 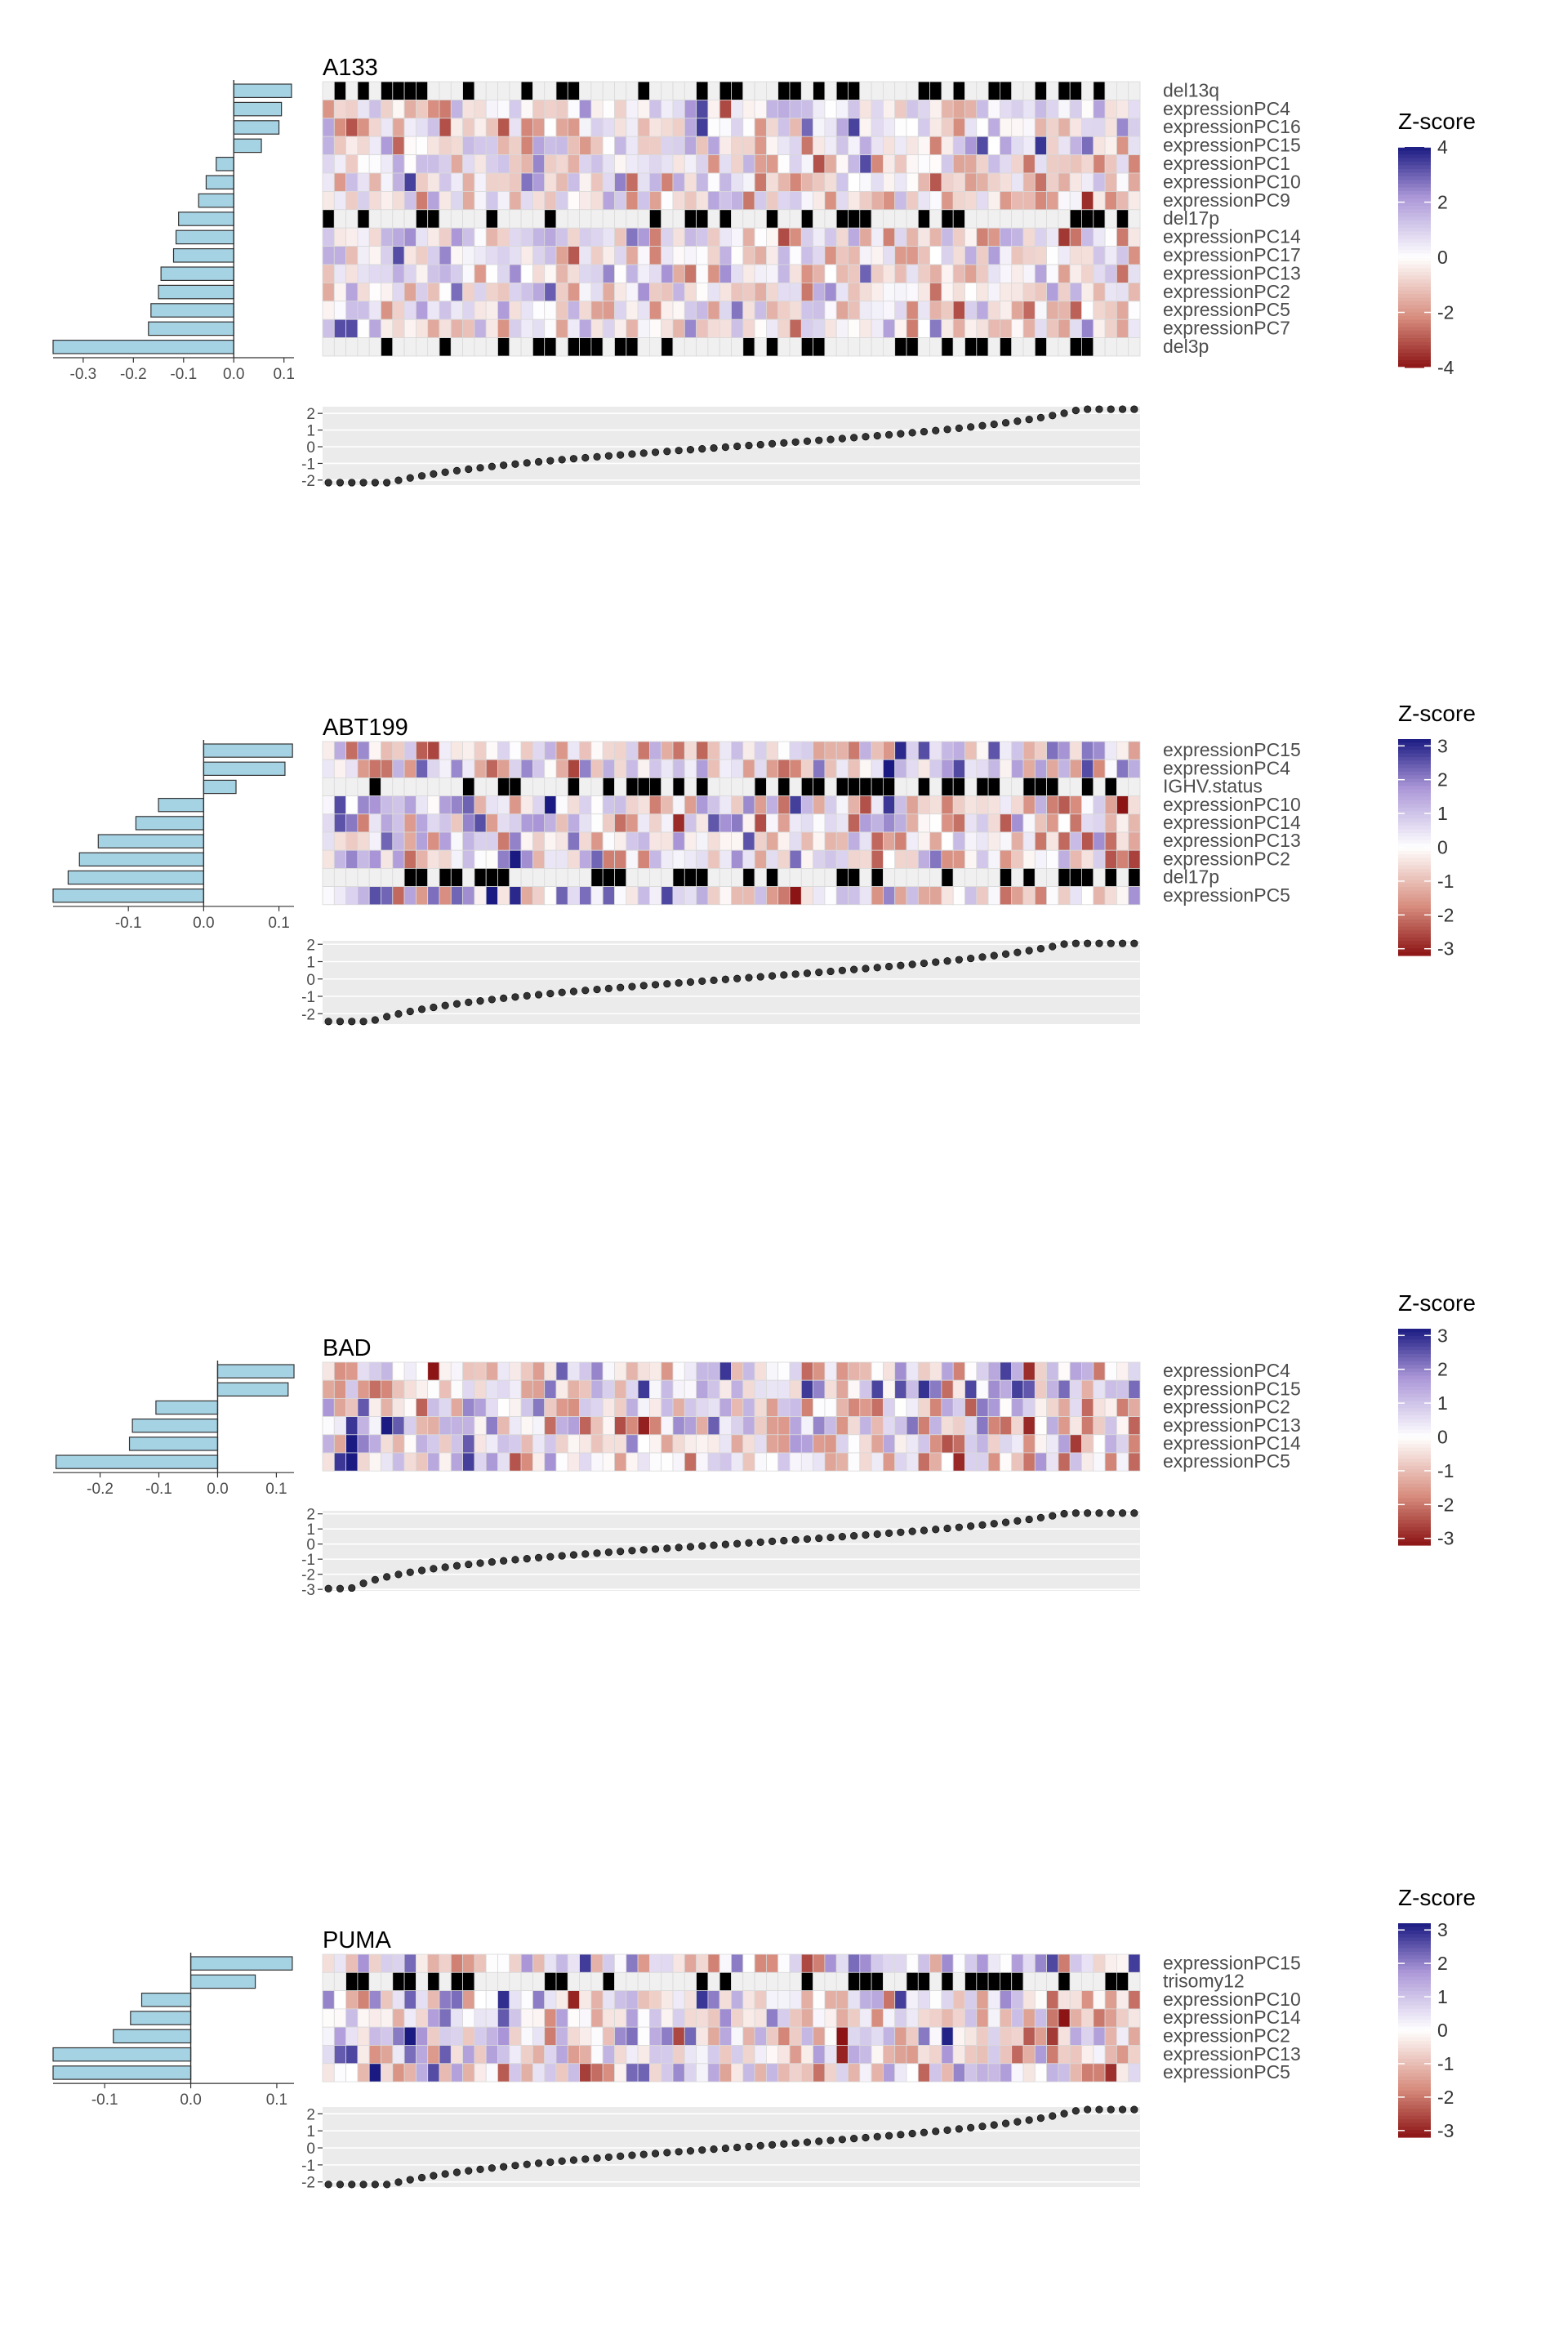 What do you see at coordinates (1191, 877) in the screenshot?
I see `row-label: del17p` at bounding box center [1191, 877].